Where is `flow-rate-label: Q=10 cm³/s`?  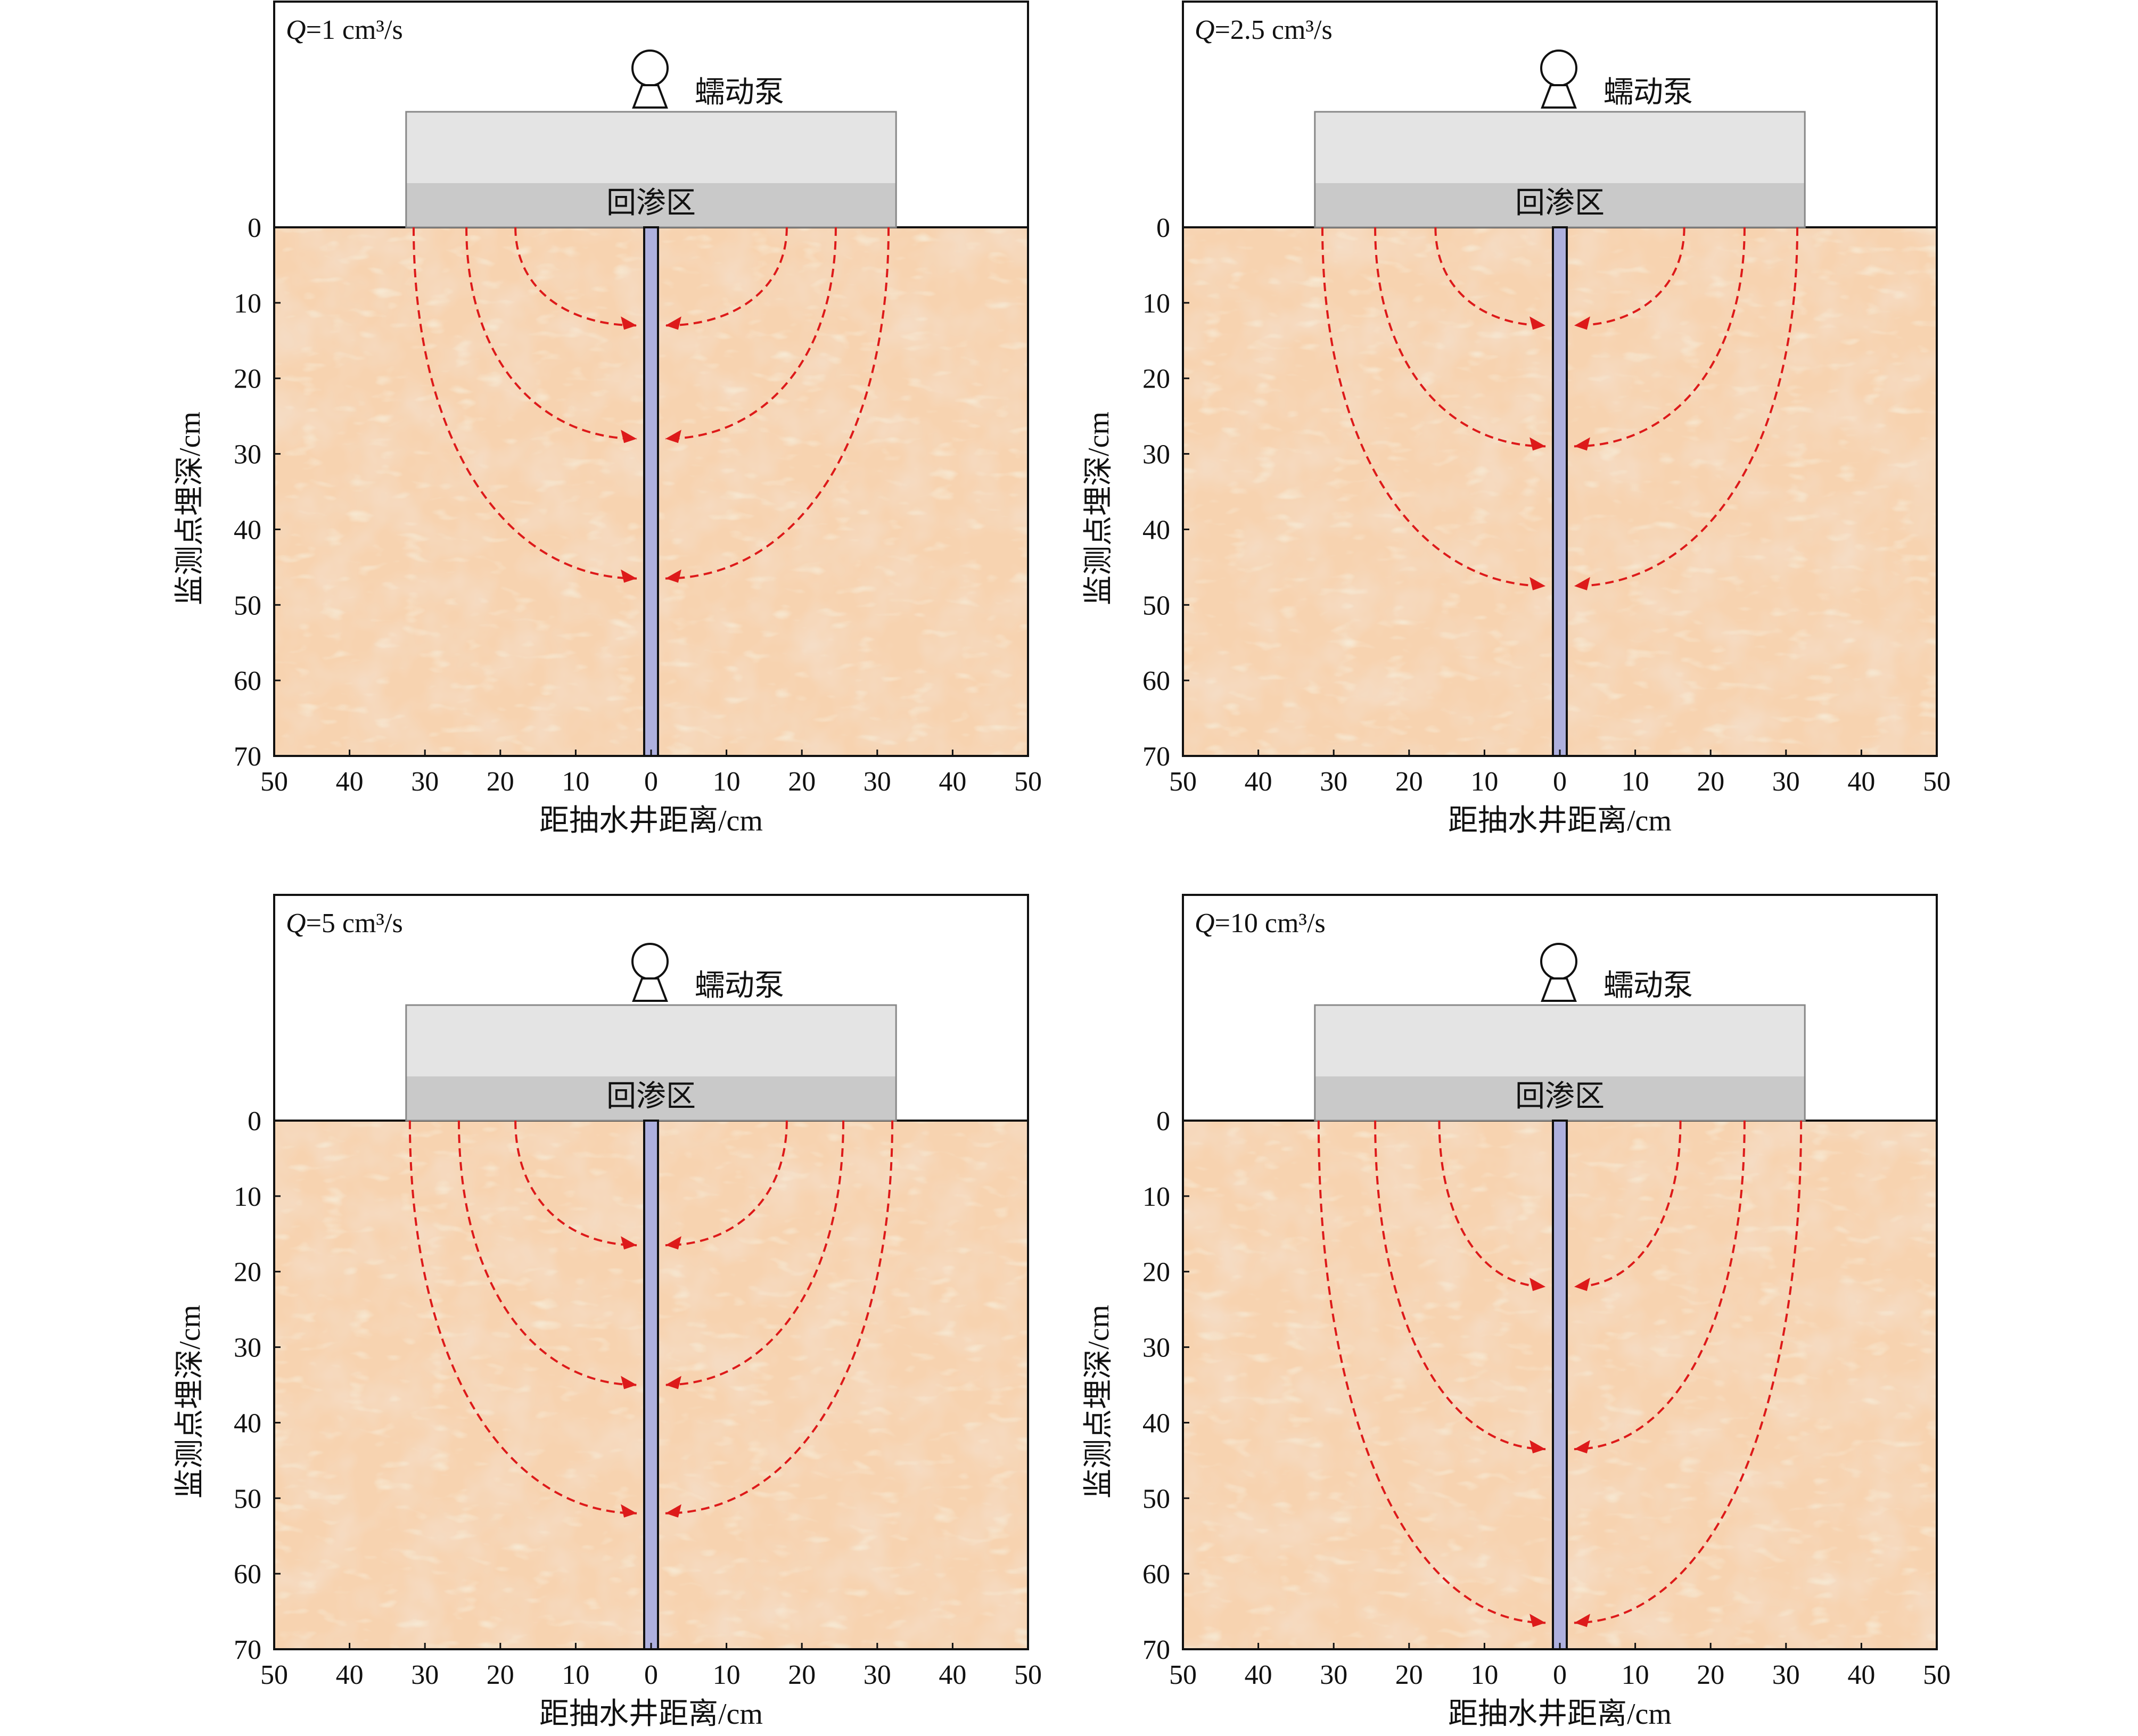 flow-rate-label: Q=10 cm³/s is located at coordinates (1260, 923).